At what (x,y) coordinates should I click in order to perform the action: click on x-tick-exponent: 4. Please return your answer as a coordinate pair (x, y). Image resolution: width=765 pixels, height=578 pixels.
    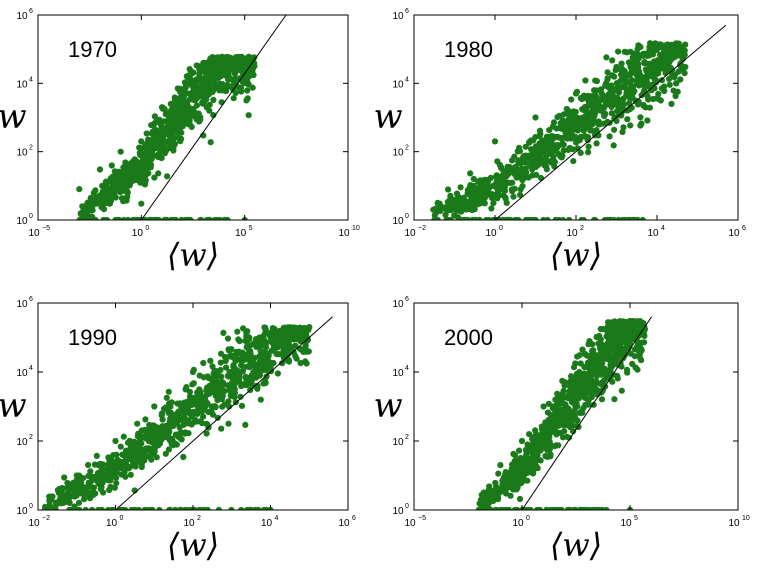
    Looking at the image, I should click on (277, 518).